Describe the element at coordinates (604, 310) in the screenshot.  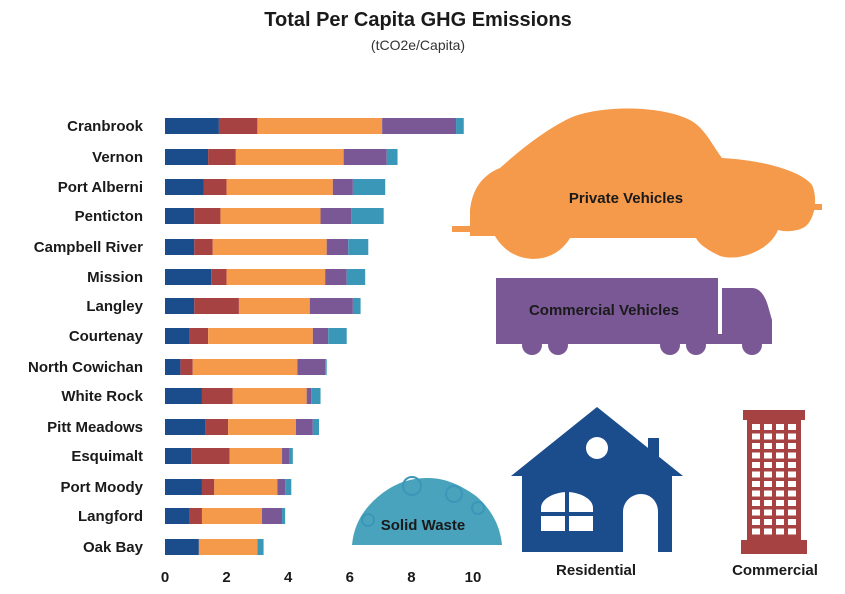
I see `commercial-vehicles-label: Commercial Vehicles` at that location.